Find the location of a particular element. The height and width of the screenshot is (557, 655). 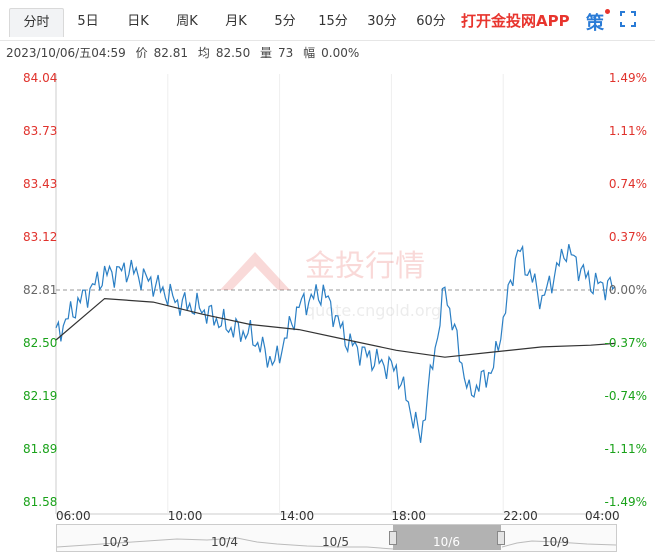

watermark: 金投行情 quote.cngold.org is located at coordinates (330, 284).